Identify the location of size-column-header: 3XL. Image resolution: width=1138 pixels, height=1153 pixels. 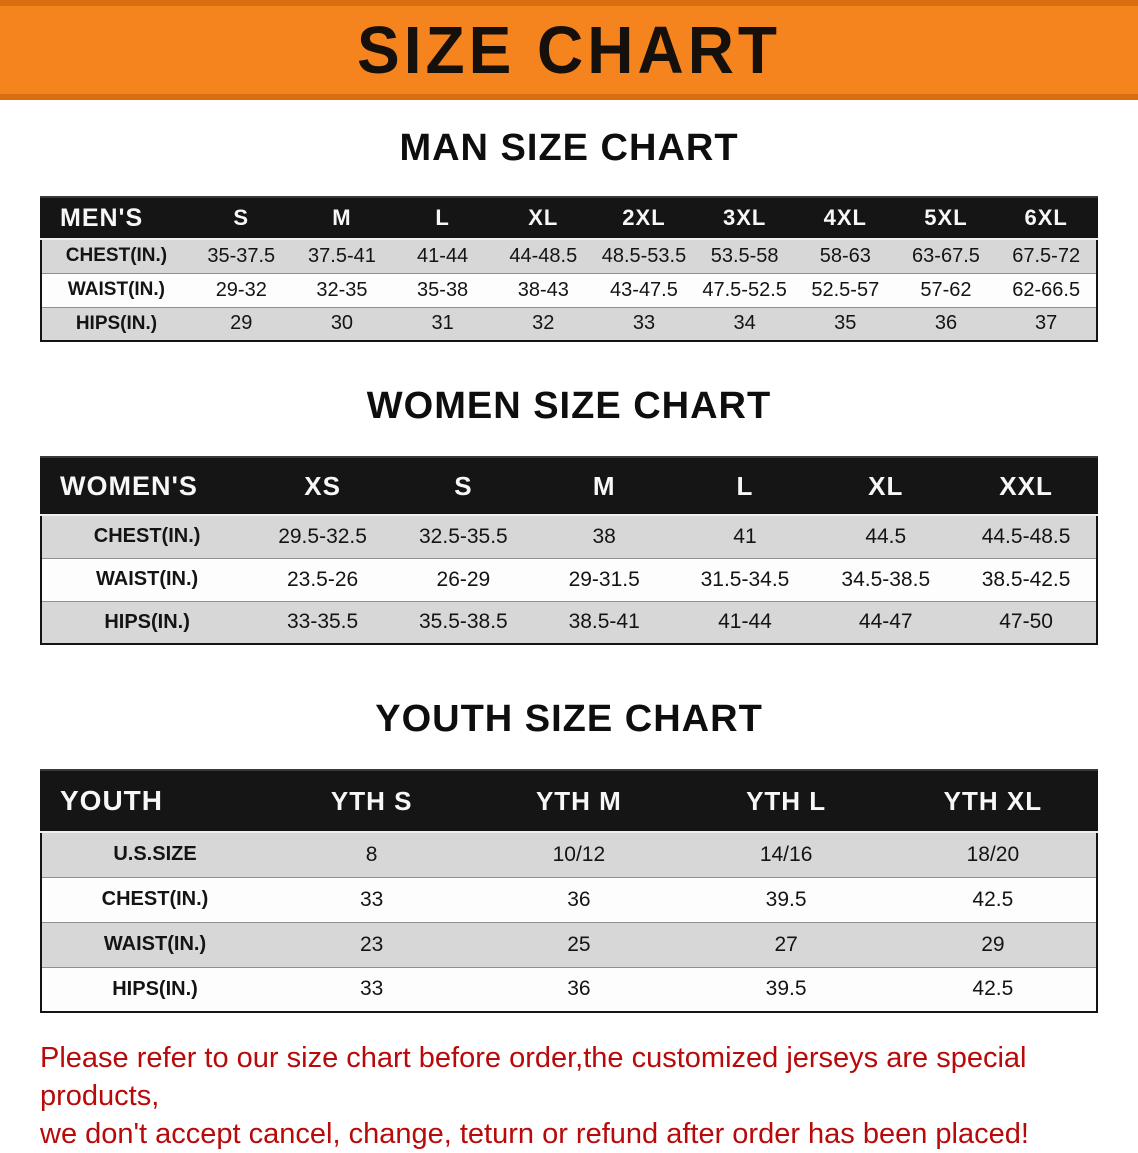
(744, 218).